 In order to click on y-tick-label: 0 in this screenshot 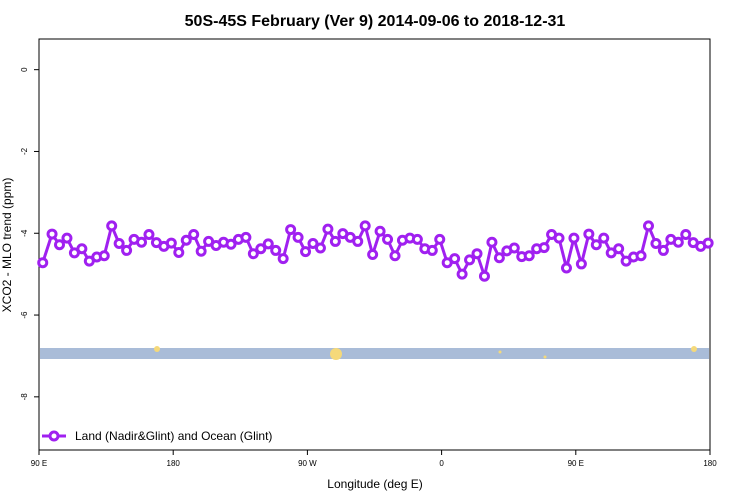, I will do `click(24, 69)`.